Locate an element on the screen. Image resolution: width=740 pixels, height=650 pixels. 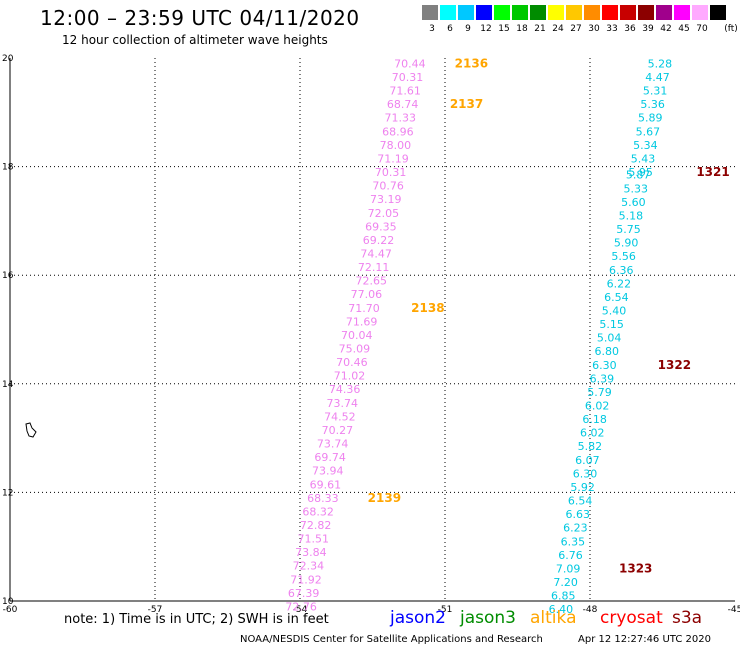
colorbar-label: 12 is located at coordinates (486, 29).